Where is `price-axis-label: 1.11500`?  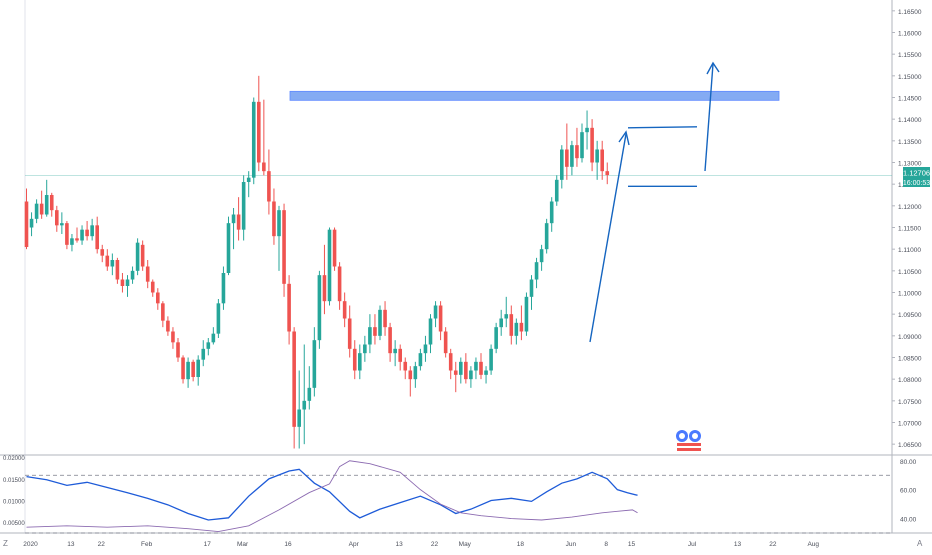 price-axis-label: 1.11500 is located at coordinates (909, 229).